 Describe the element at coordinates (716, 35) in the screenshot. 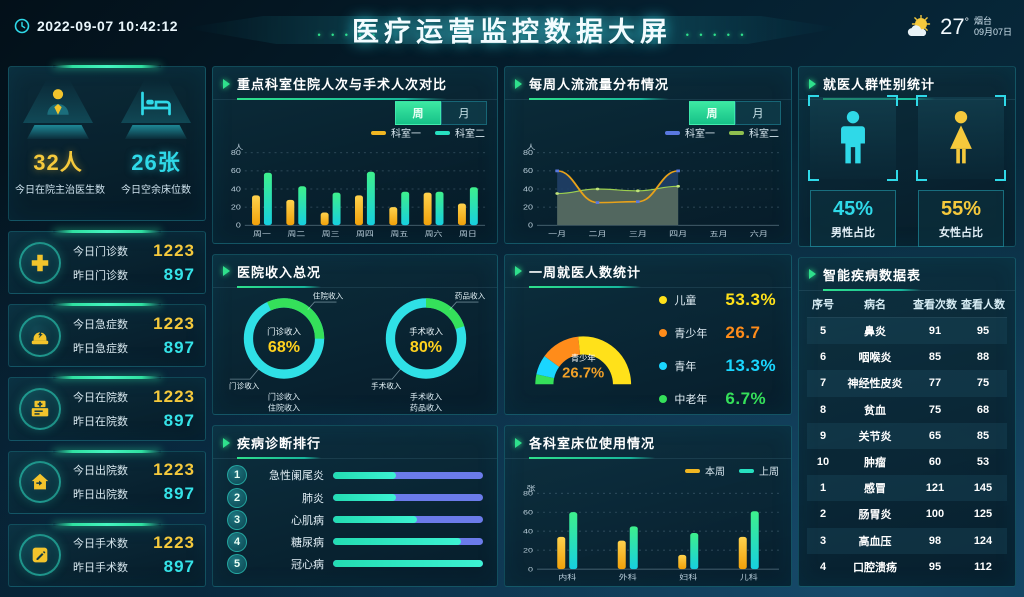

I see `deco-dots-right: • • • • •` at that location.